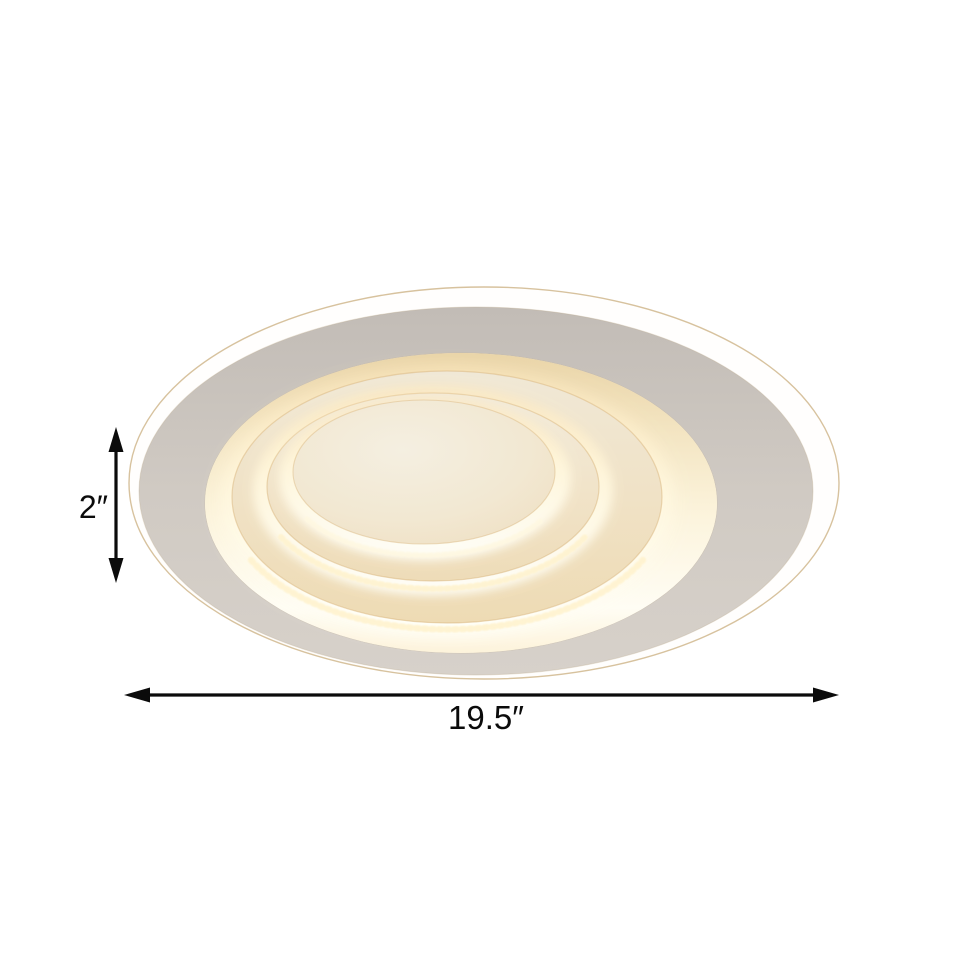 Image resolution: width=966 pixels, height=966 pixels. What do you see at coordinates (116, 505) in the screenshot?
I see `height-dimension-arrow` at bounding box center [116, 505].